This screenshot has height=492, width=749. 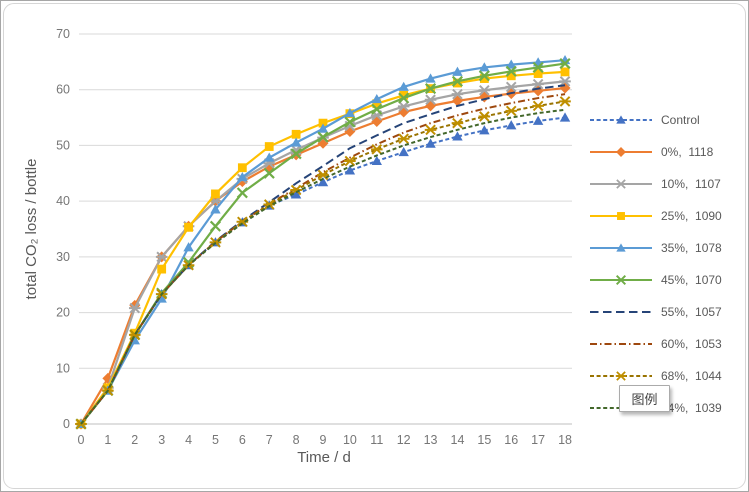 I want to click on y-tick-label: 40, so click(x=63, y=201).